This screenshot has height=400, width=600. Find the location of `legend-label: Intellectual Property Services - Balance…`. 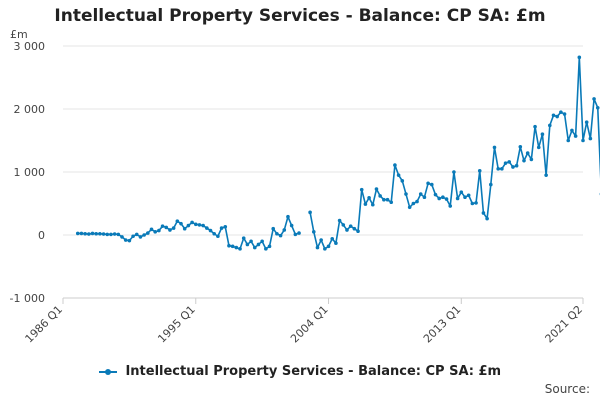

legend-label: Intellectual Property Services - Balance… is located at coordinates (313, 371).